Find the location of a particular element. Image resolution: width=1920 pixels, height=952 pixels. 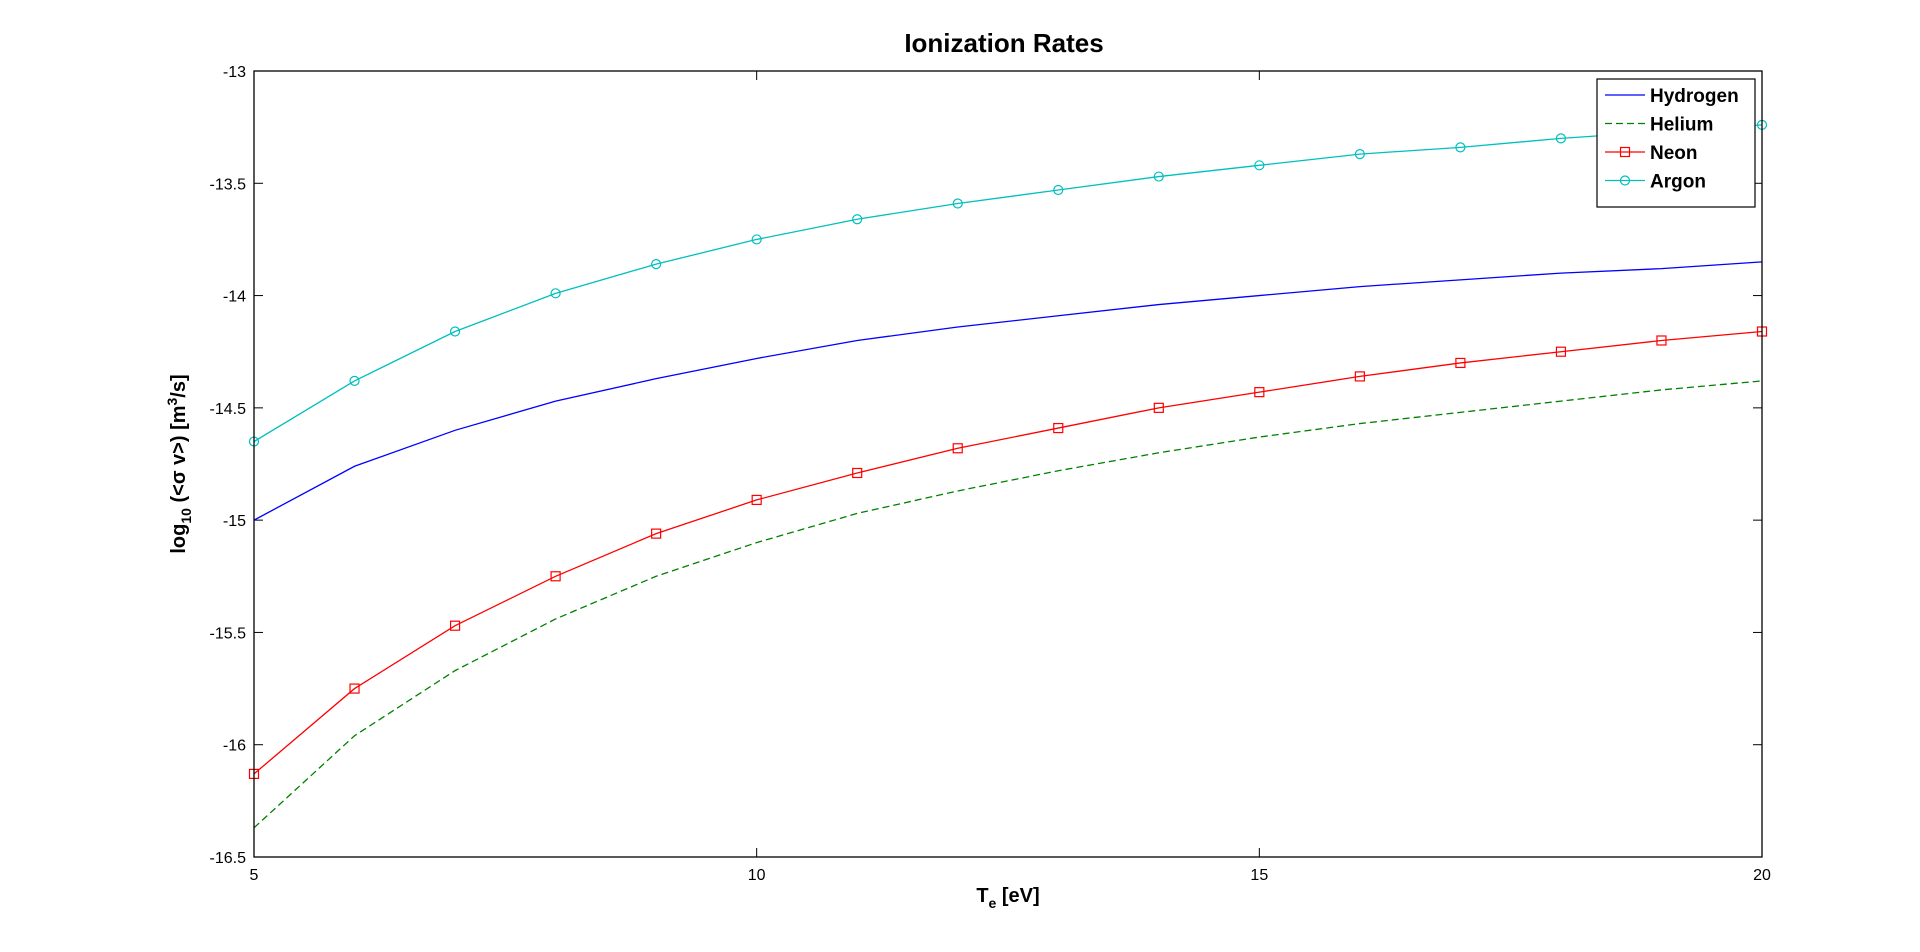

legend-item-argon: Argon is located at coordinates (1655, 182).